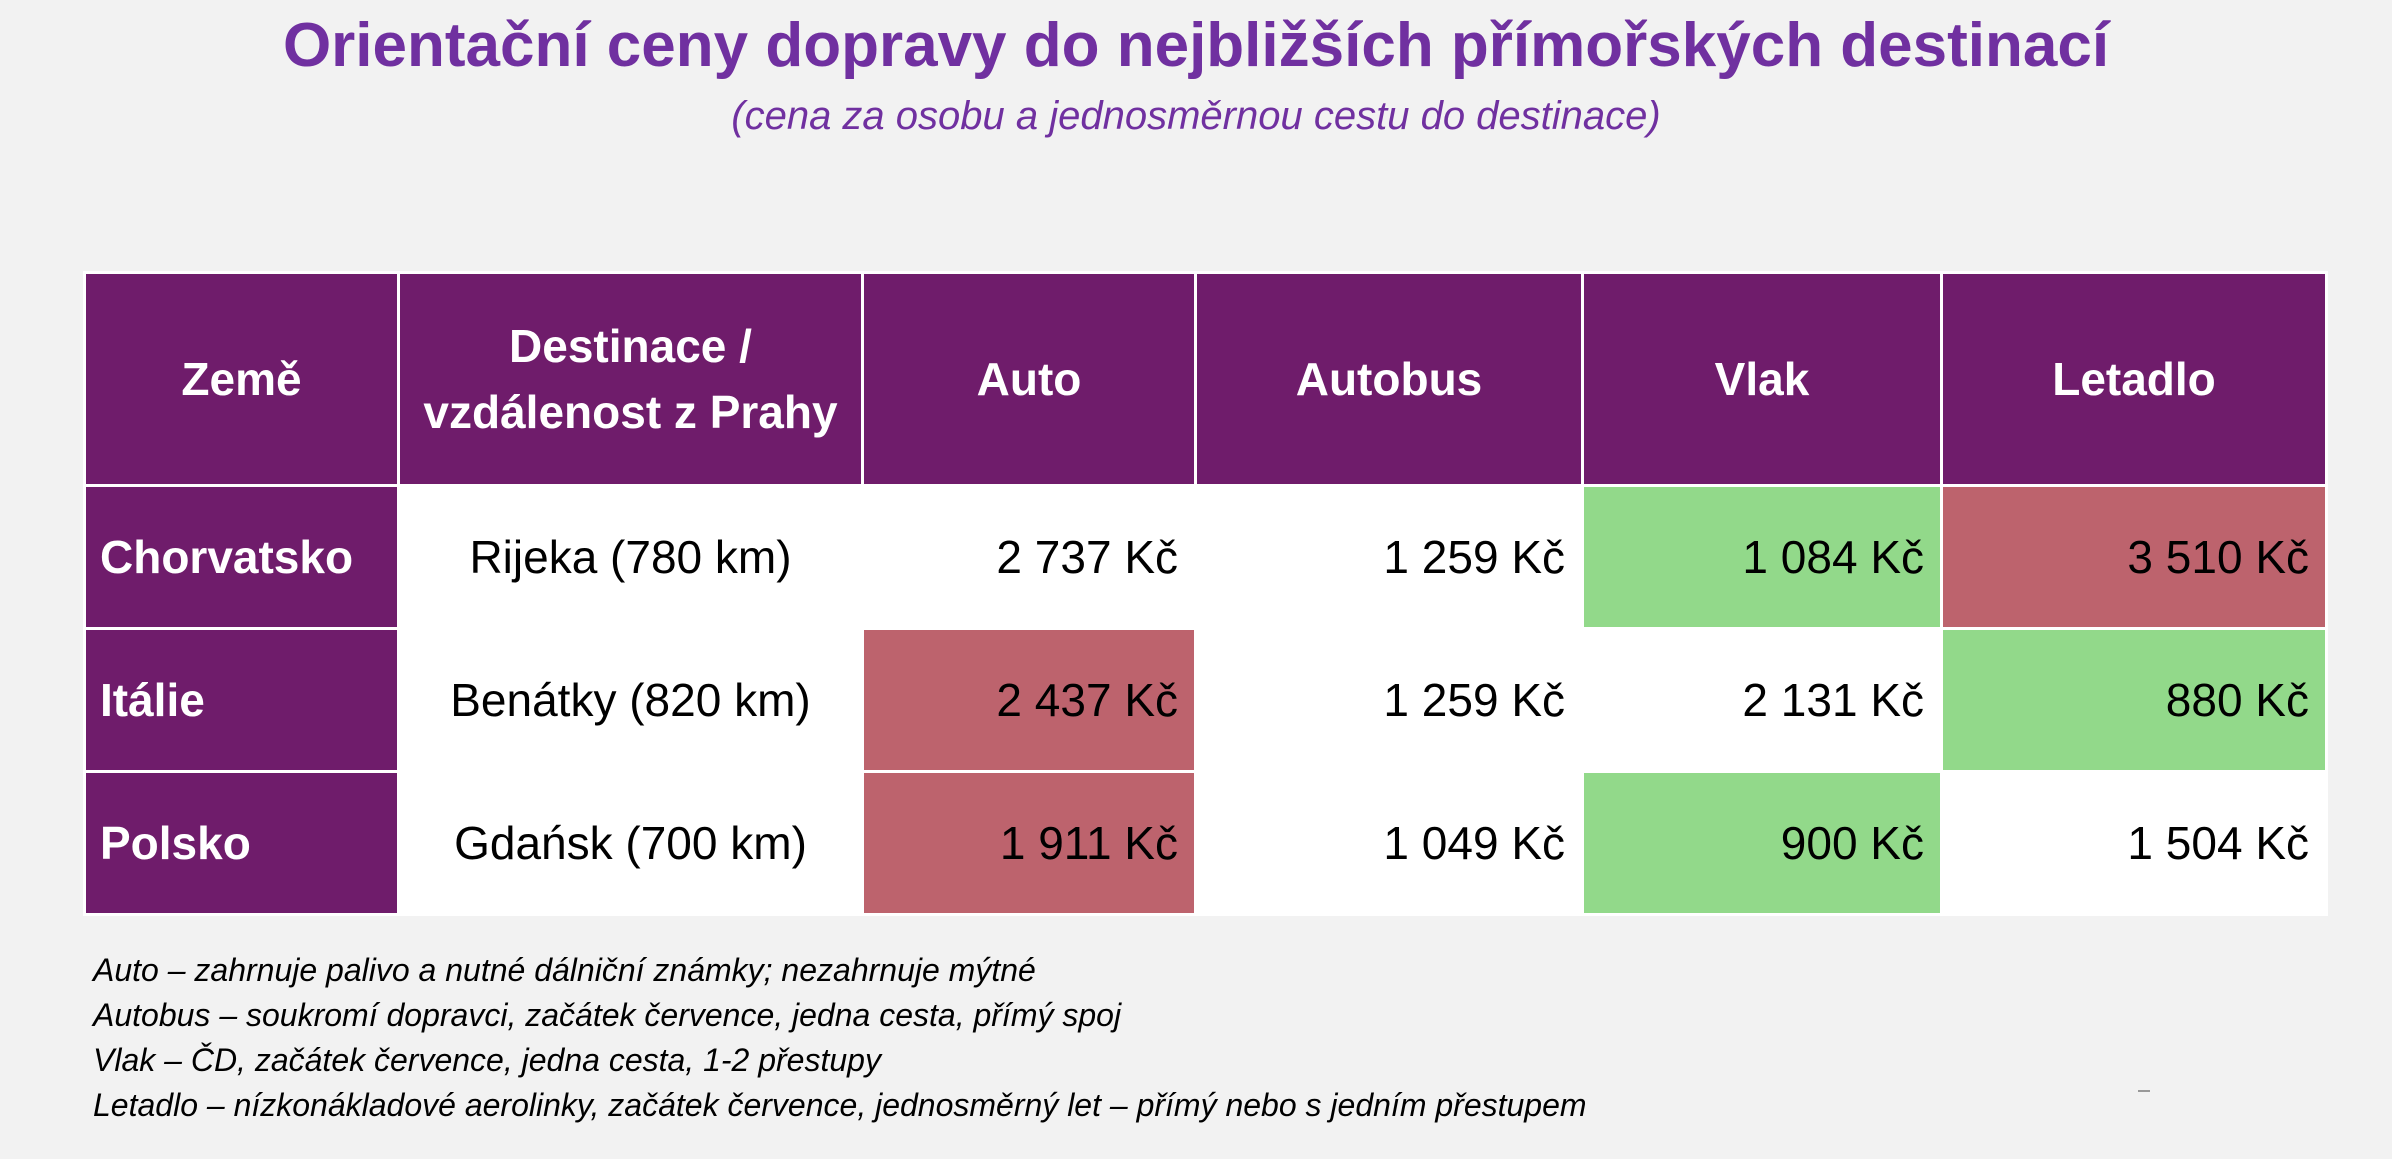  I want to click on plane-price-cell-most-expensive: 3 510 Kč, so click(2134, 557).